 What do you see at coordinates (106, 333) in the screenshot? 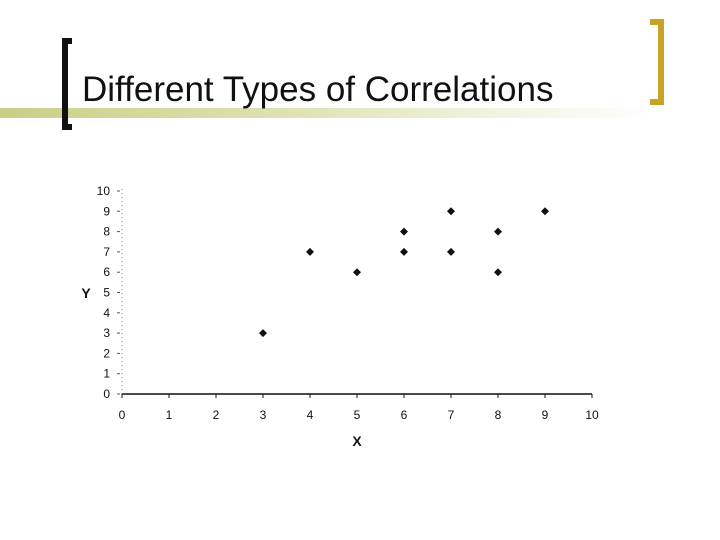
I see `y-tick-label: 3` at bounding box center [106, 333].